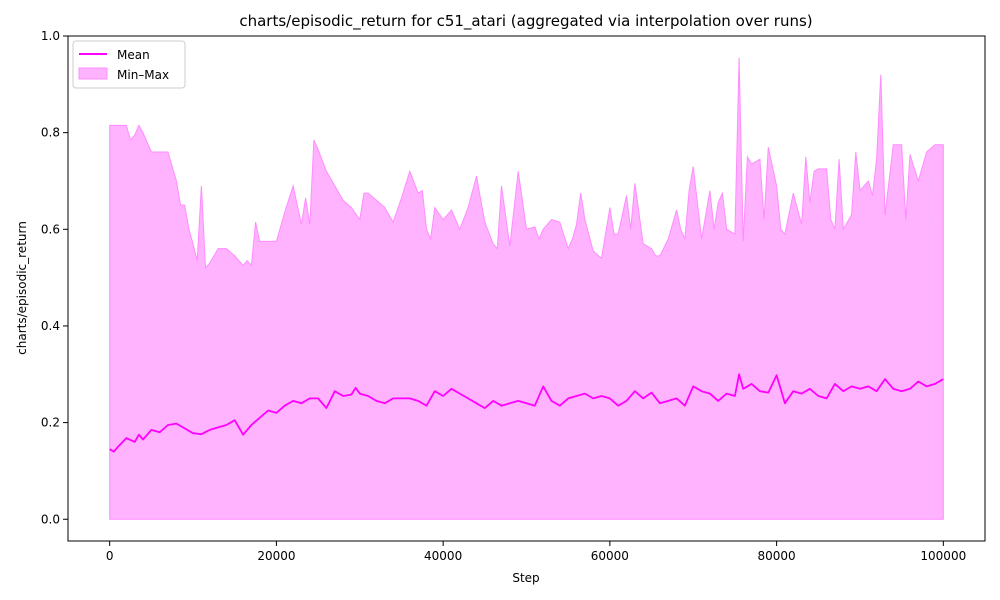 The width and height of the screenshot is (1000, 600). I want to click on x-tick-label: 40000, so click(443, 556).